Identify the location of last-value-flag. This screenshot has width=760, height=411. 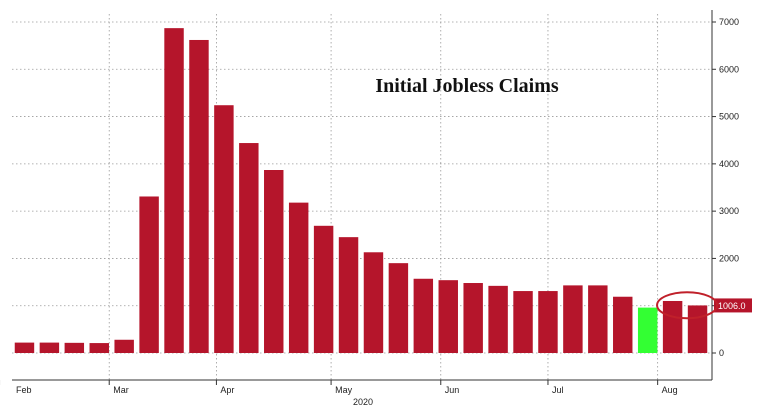
(733, 305).